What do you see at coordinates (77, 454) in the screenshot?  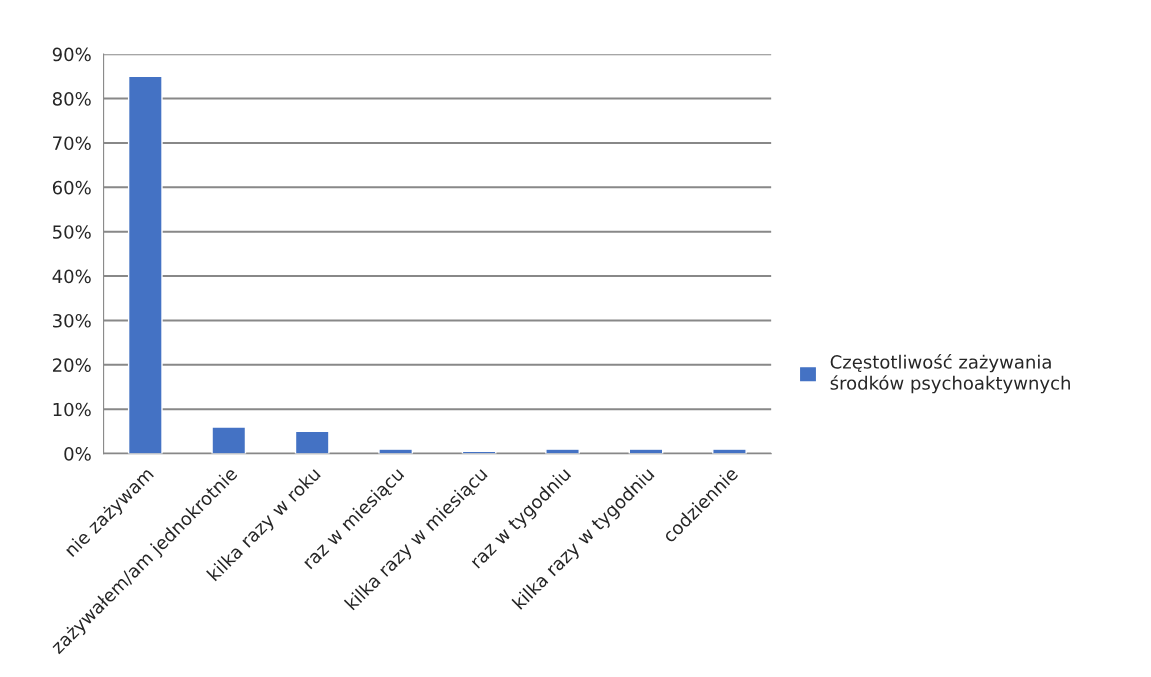 I see `y-tick-label: 0%` at bounding box center [77, 454].